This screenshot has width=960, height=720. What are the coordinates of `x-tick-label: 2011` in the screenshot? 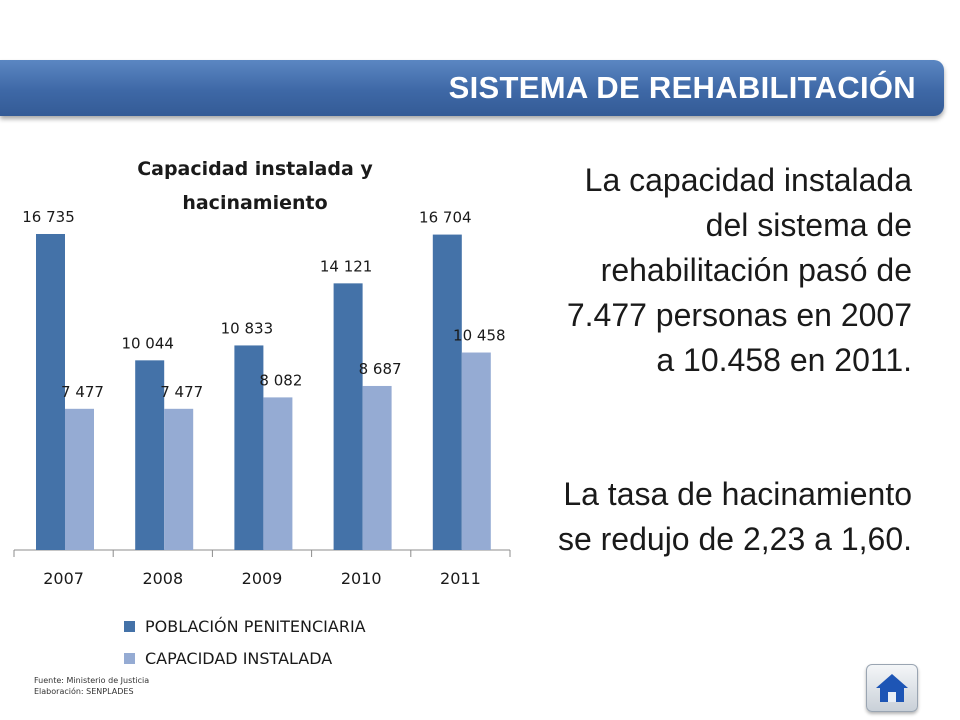 It's located at (460, 578).